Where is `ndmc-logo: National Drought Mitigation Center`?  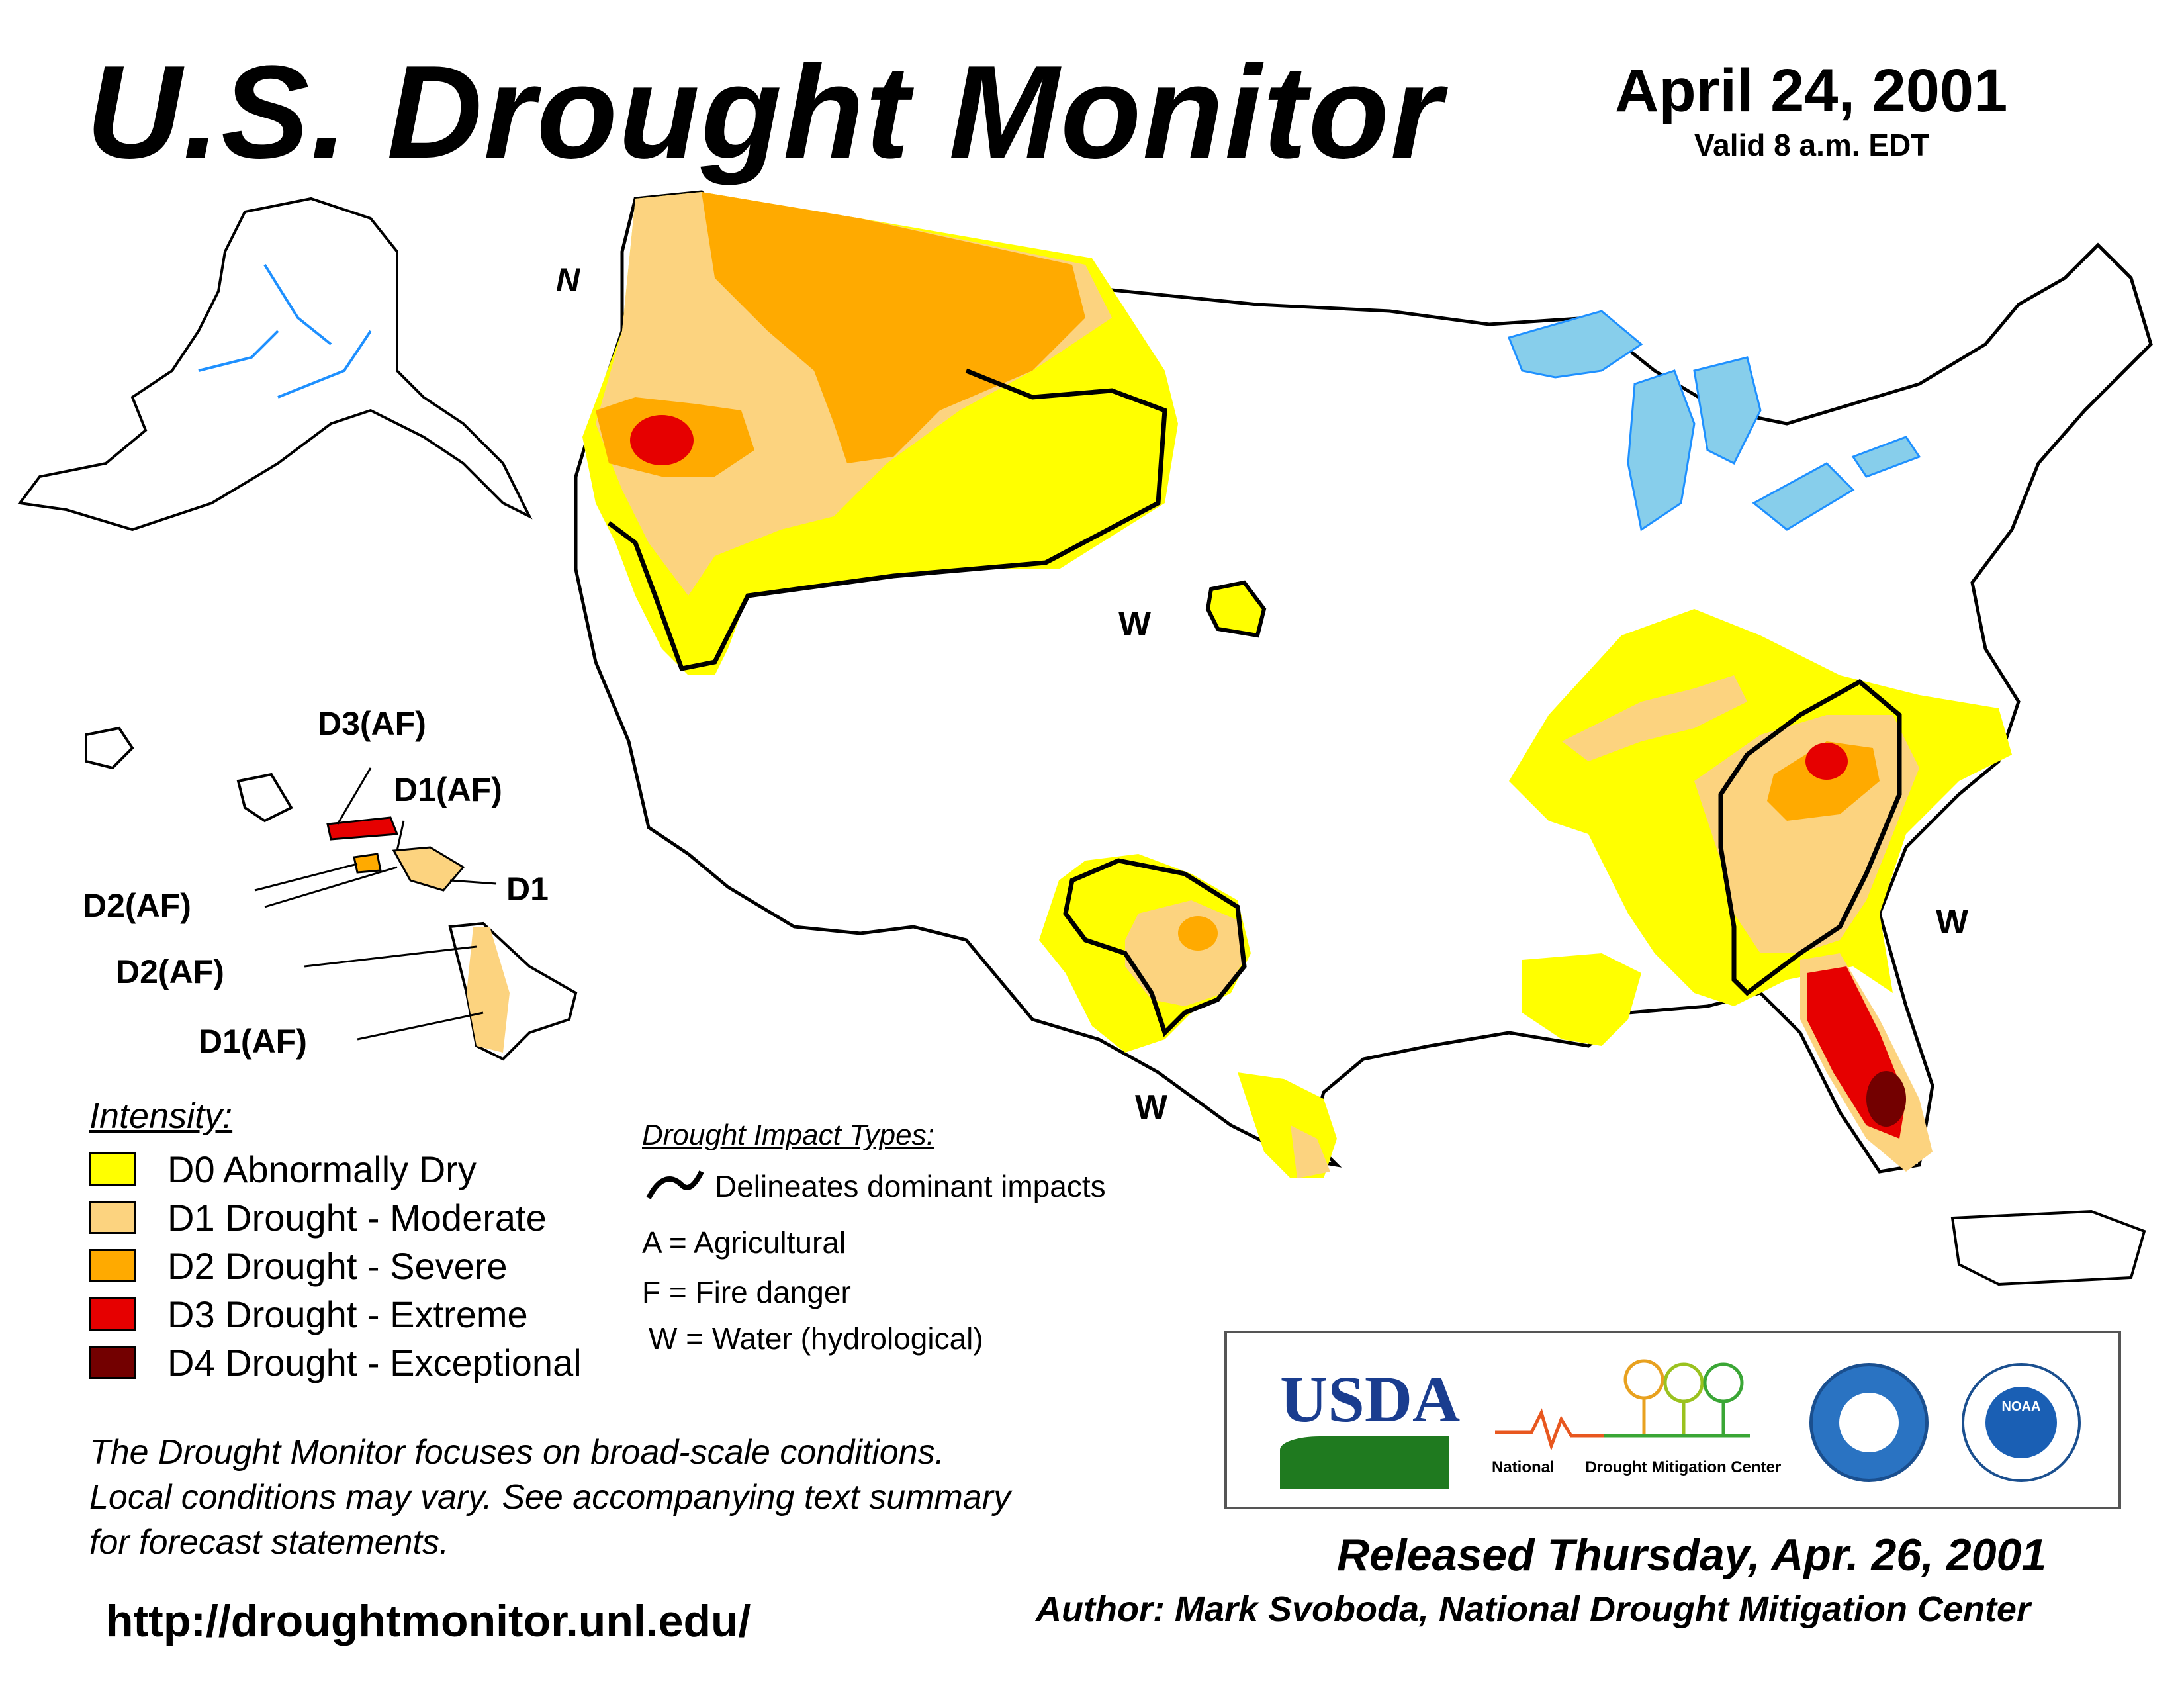
ndmc-logo: National Drought Mitigation Center is located at coordinates (1636, 1422).